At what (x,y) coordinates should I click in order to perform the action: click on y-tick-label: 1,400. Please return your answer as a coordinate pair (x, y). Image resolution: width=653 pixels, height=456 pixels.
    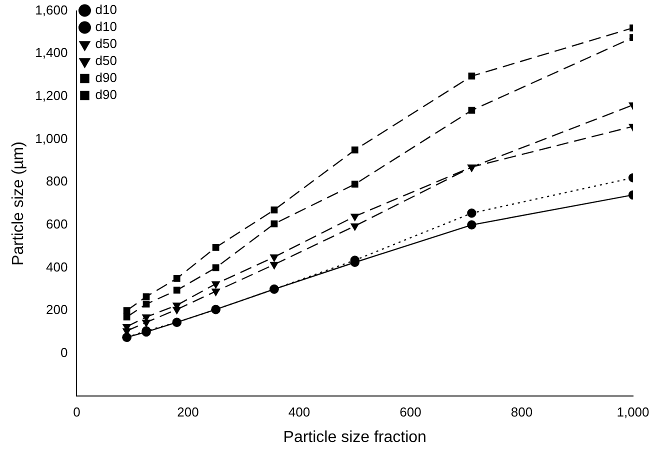
    Looking at the image, I should click on (51, 52).